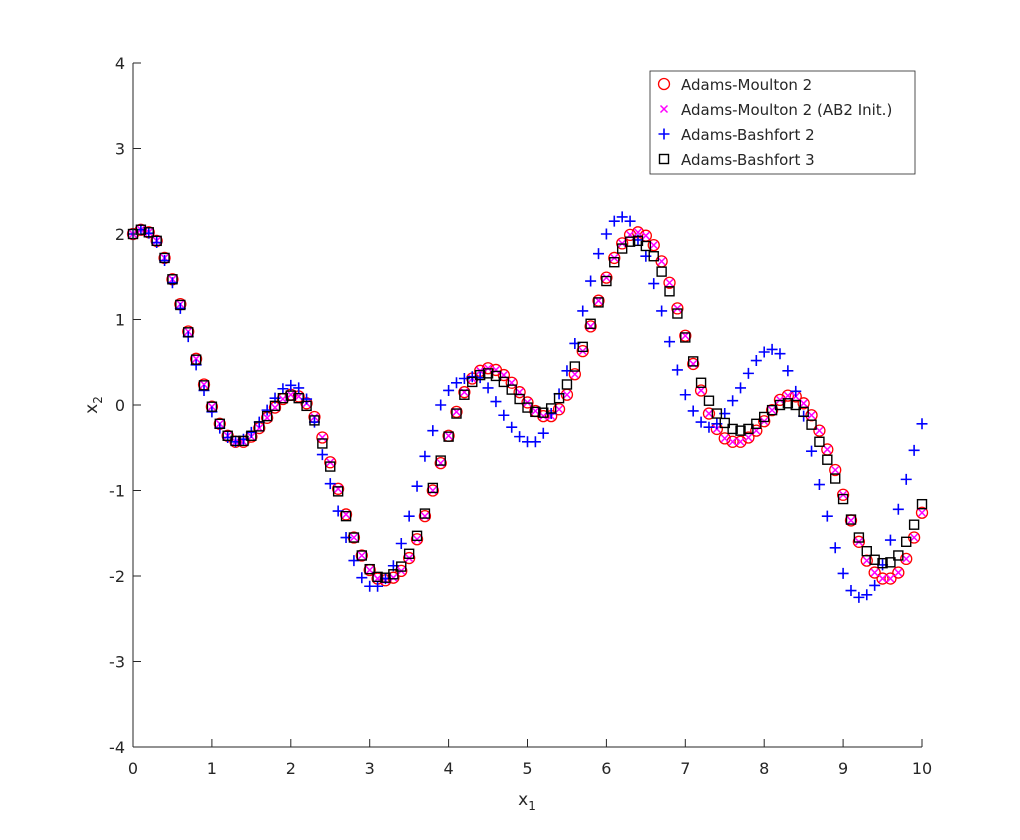 This screenshot has width=1020, height=840. What do you see at coordinates (117, 747) in the screenshot?
I see `y-tick-label: -4` at bounding box center [117, 747].